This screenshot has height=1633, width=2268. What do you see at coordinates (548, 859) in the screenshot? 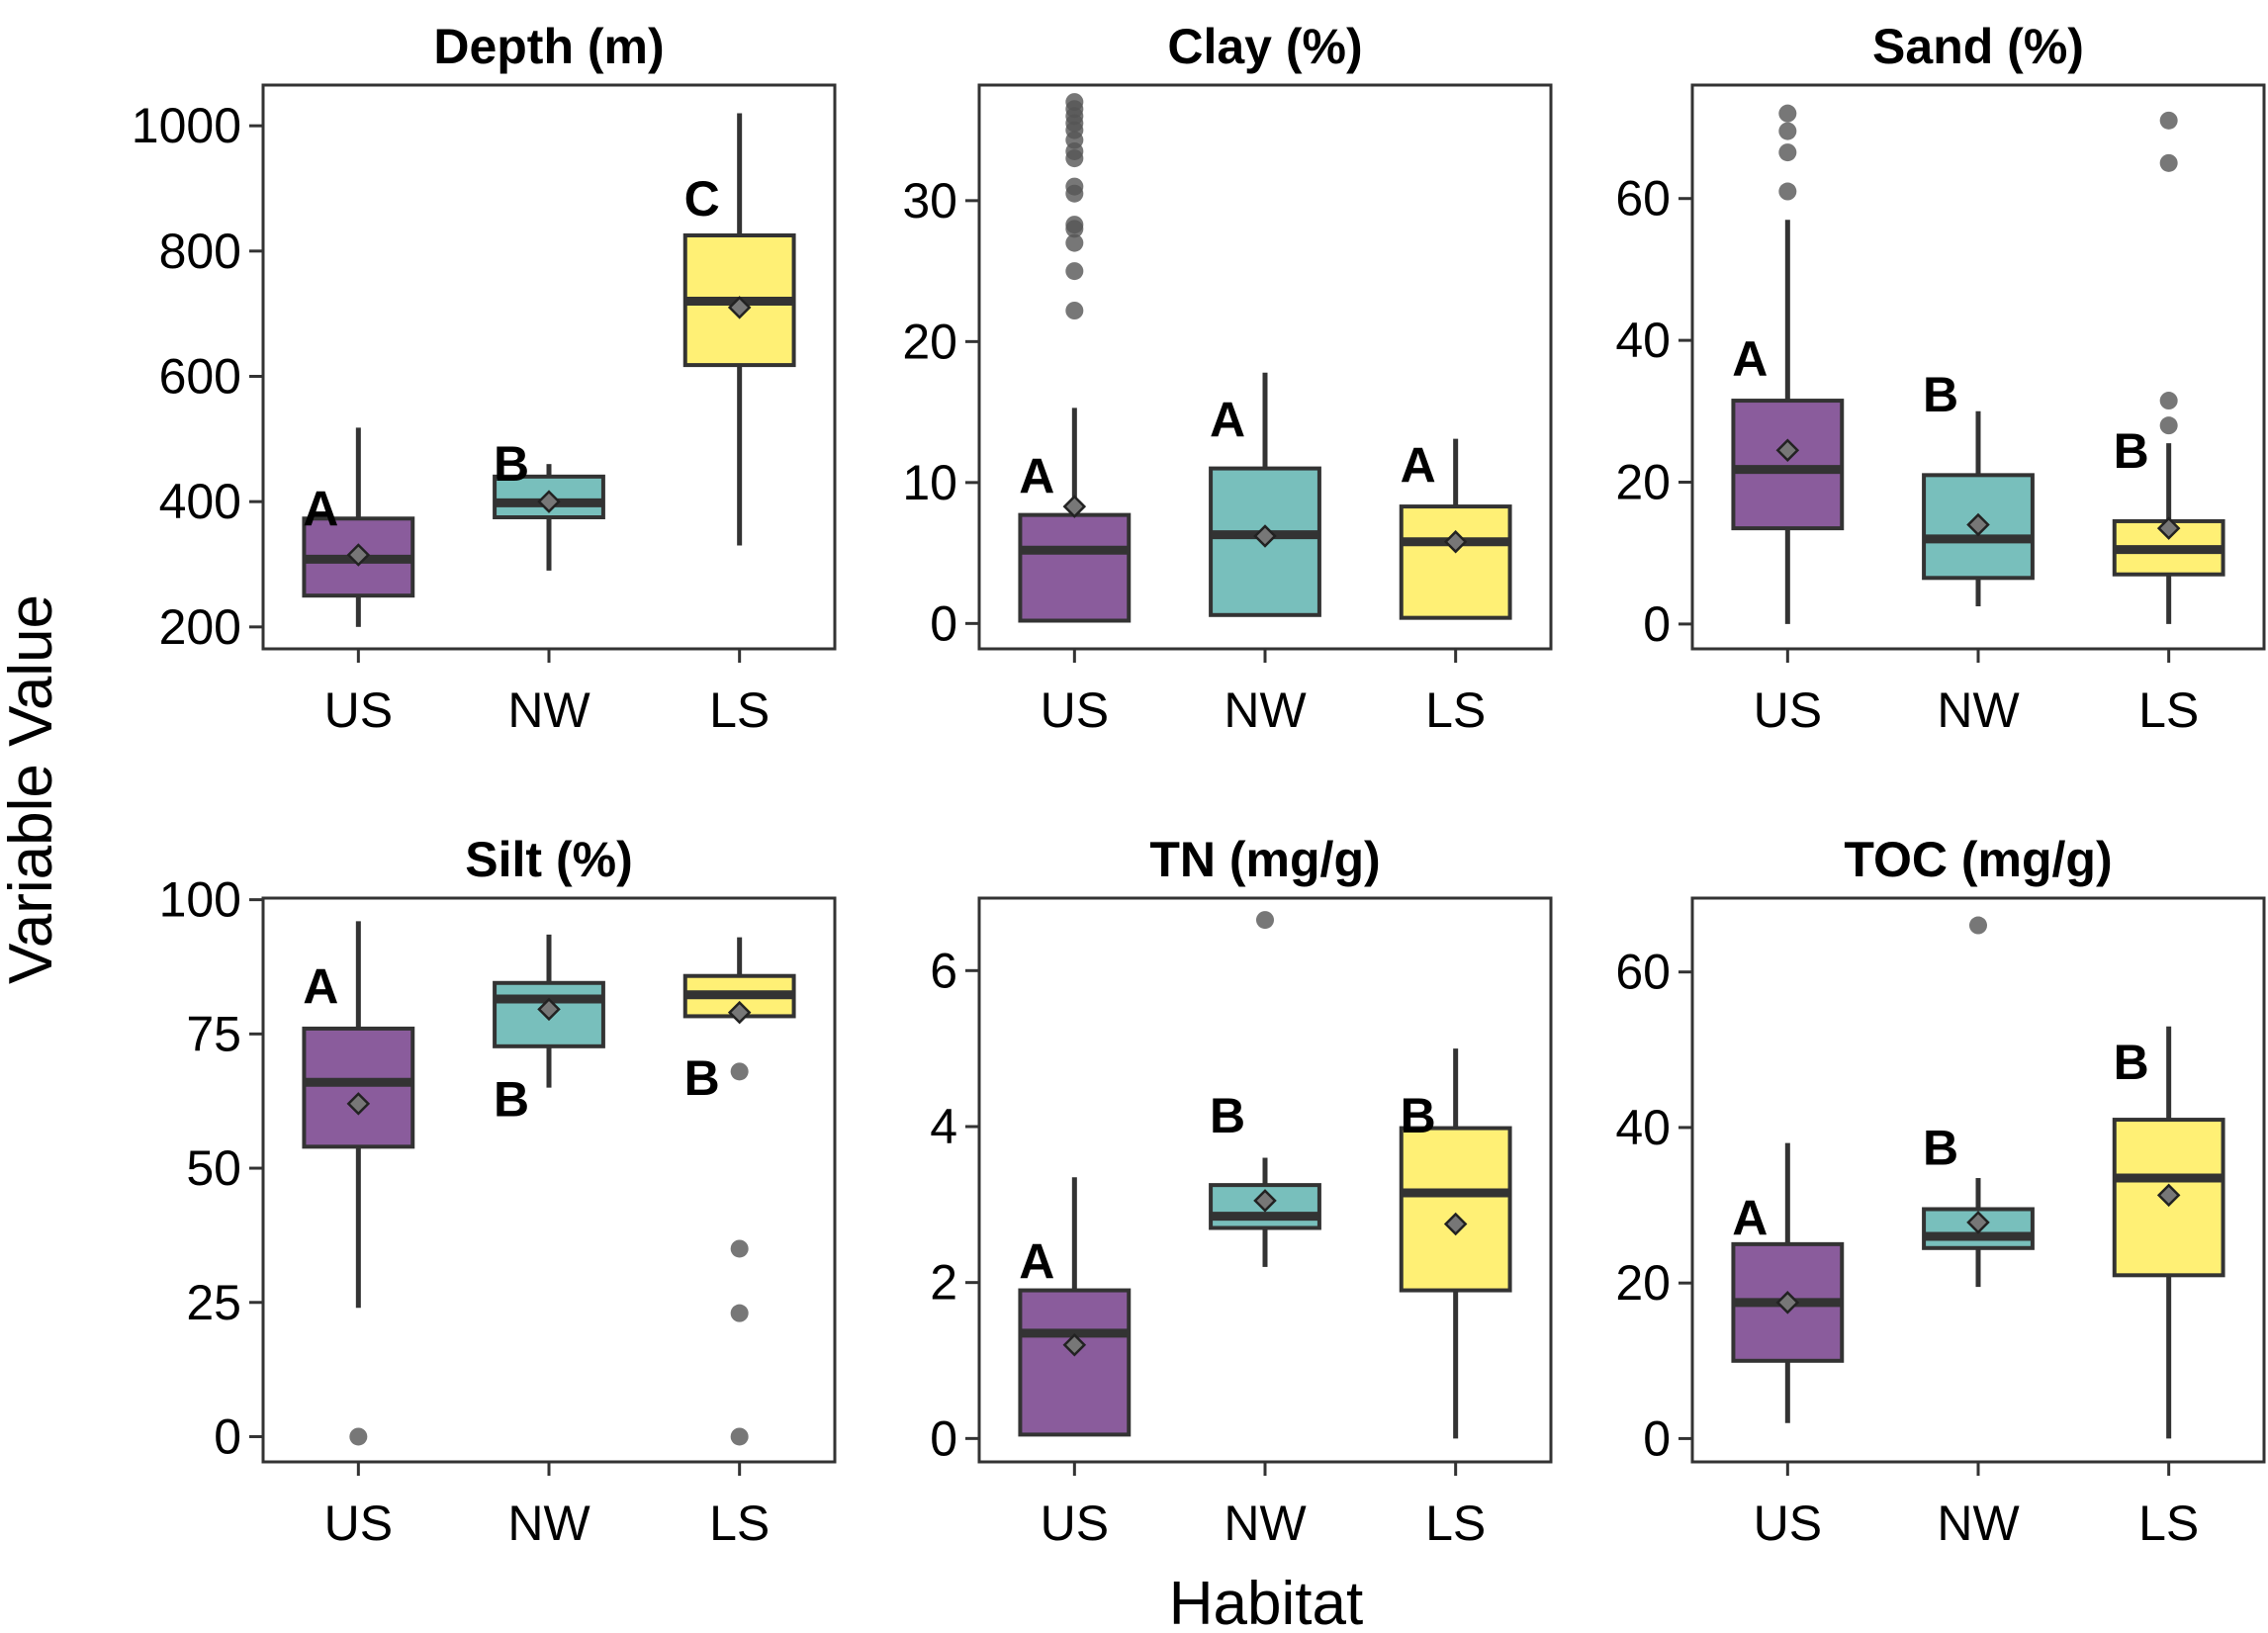
I see `panel-title: Silt (%)` at bounding box center [548, 859].